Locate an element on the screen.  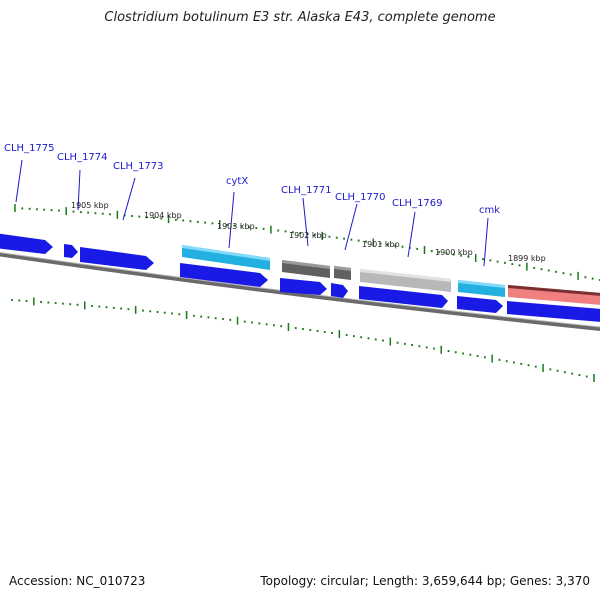
feature-track is located at coordinates (391, 275).